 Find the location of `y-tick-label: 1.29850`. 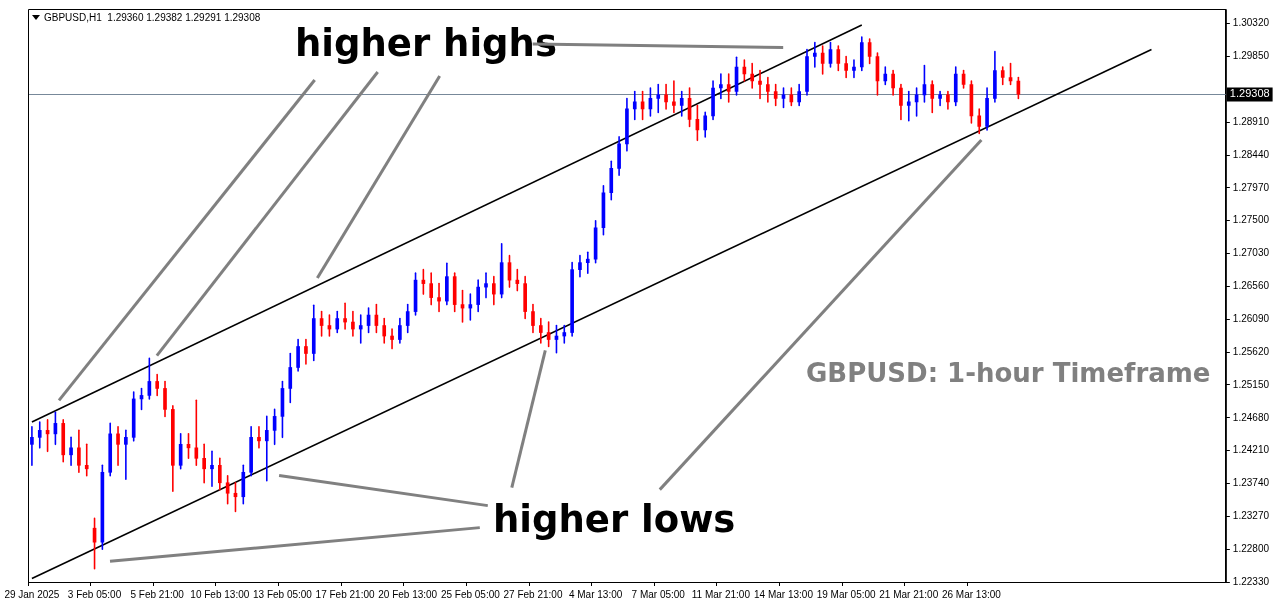

y-tick-label: 1.29850 is located at coordinates (1251, 56).